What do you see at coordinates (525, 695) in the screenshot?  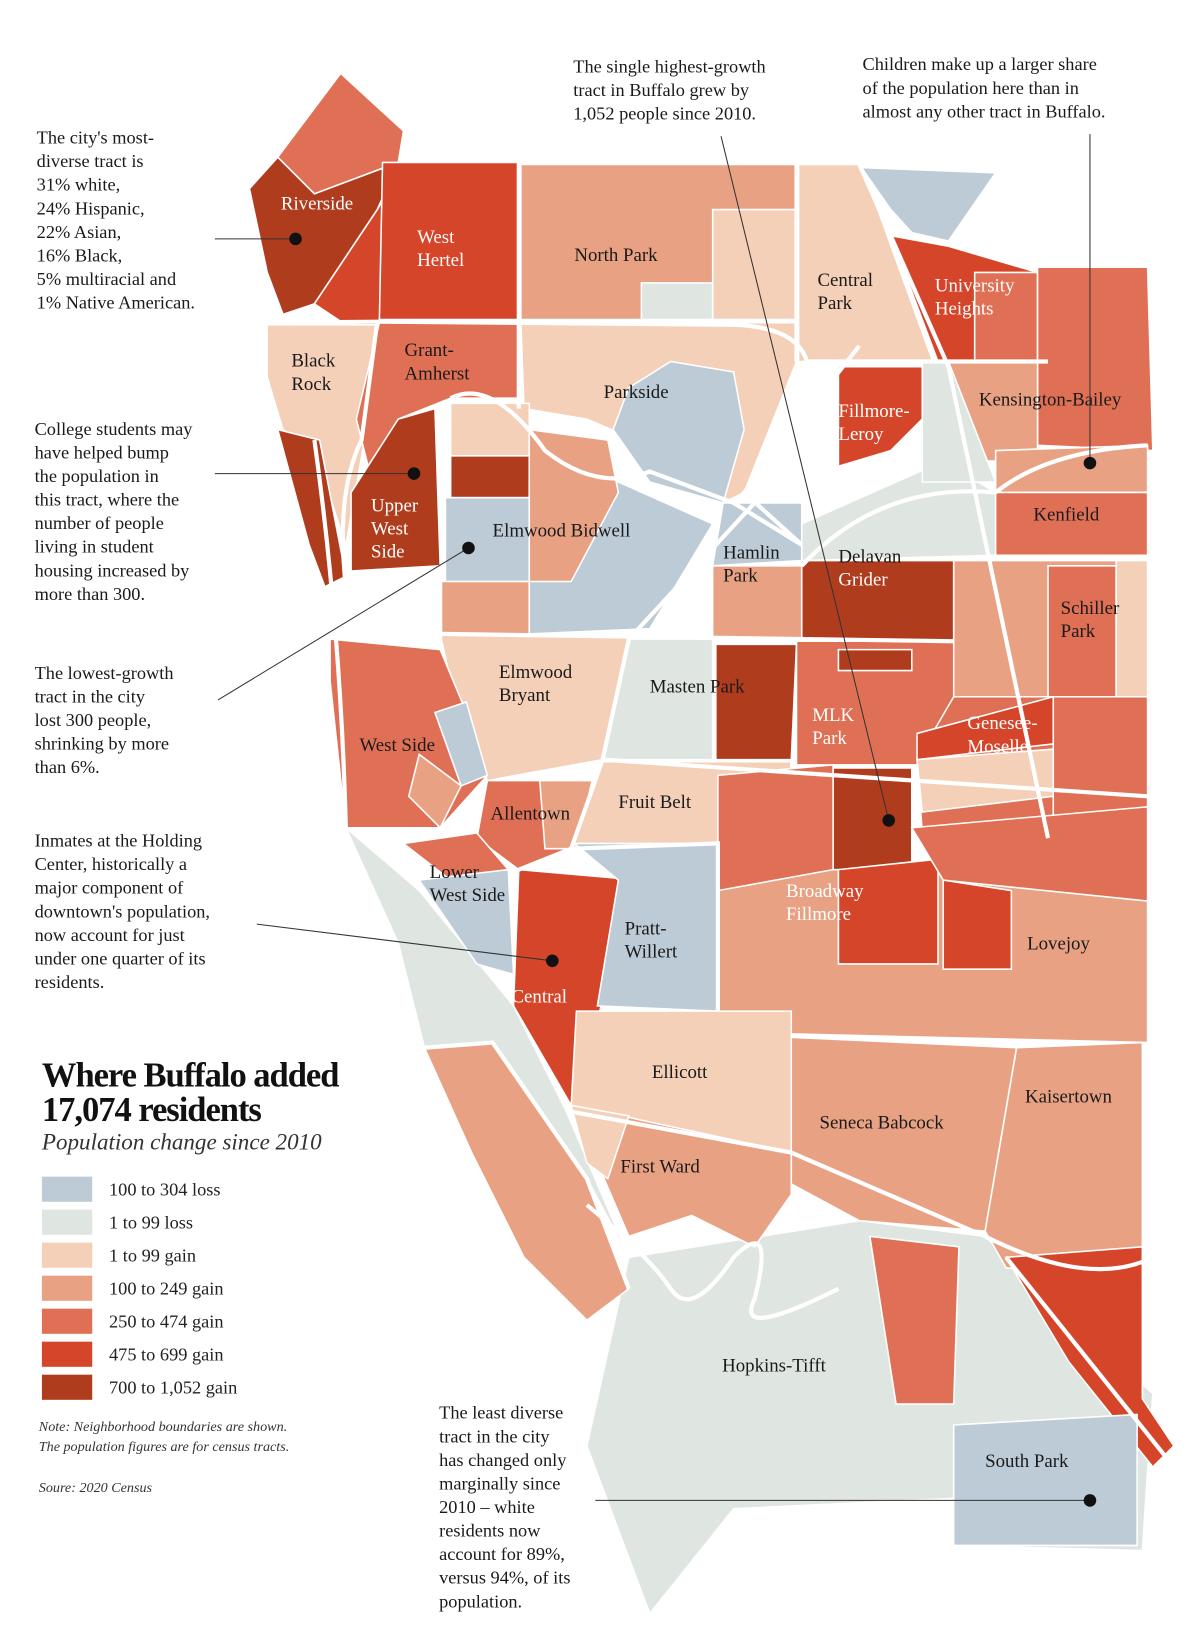 I see `neighborhood-label-line: Bryant` at bounding box center [525, 695].